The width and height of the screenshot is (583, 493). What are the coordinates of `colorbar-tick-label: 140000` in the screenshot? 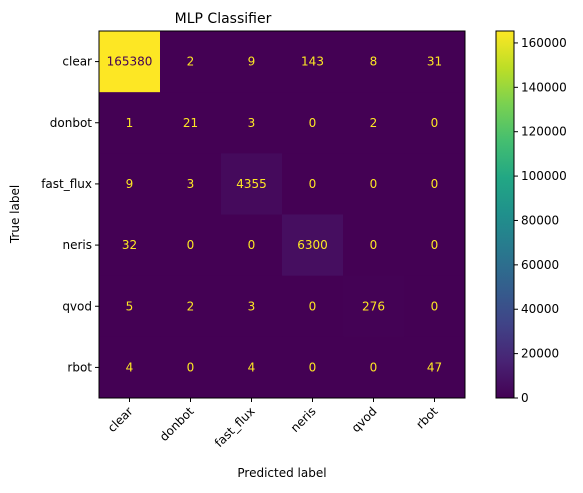 It's located at (544, 87).